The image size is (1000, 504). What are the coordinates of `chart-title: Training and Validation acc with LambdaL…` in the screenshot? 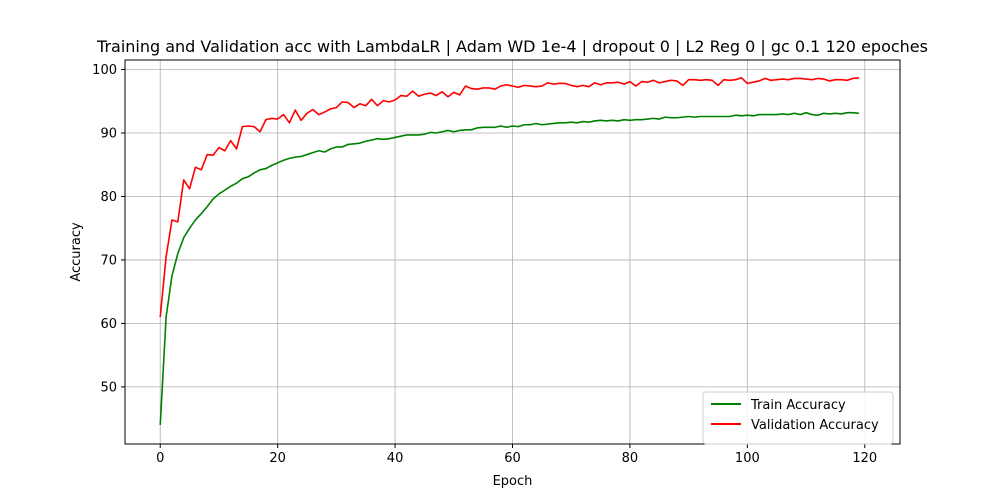 It's located at (512, 46).